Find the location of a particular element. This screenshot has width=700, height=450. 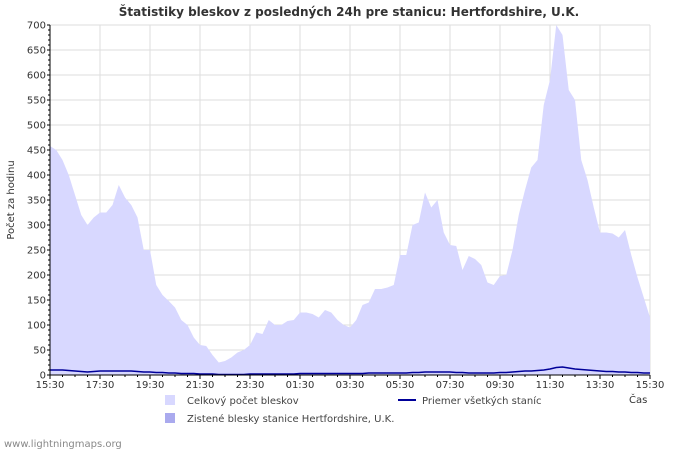

y-tick-label: 500 is located at coordinates (36, 126).